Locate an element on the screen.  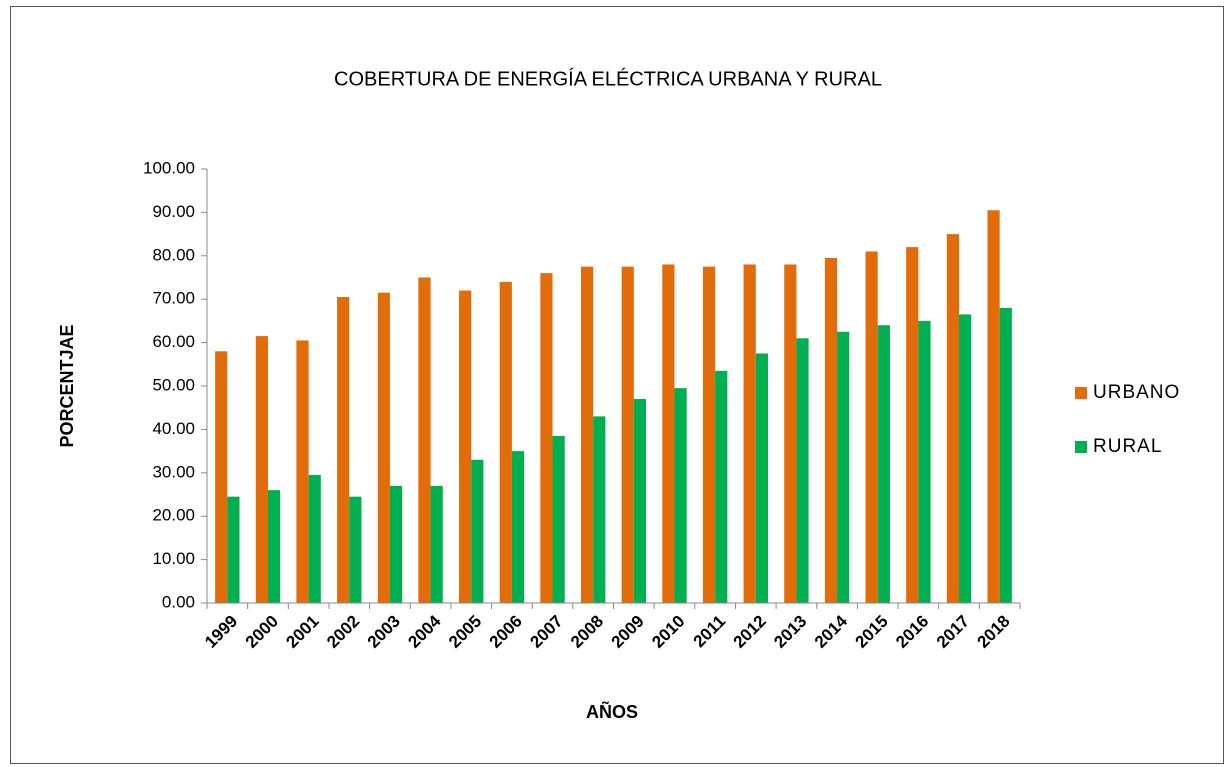
y-tick-label: 60.00 is located at coordinates (173, 341).